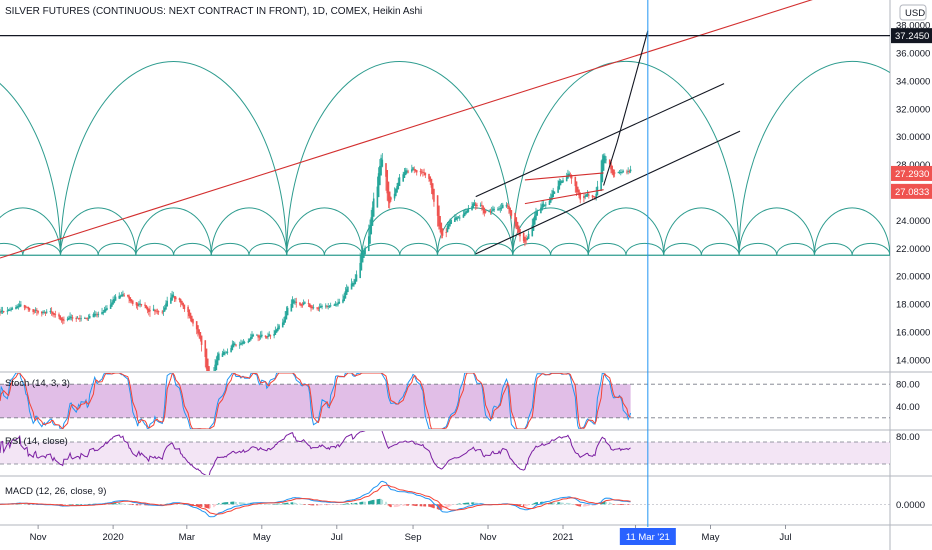  What do you see at coordinates (626, 108) in the screenshot?
I see `projection-path` at bounding box center [626, 108].